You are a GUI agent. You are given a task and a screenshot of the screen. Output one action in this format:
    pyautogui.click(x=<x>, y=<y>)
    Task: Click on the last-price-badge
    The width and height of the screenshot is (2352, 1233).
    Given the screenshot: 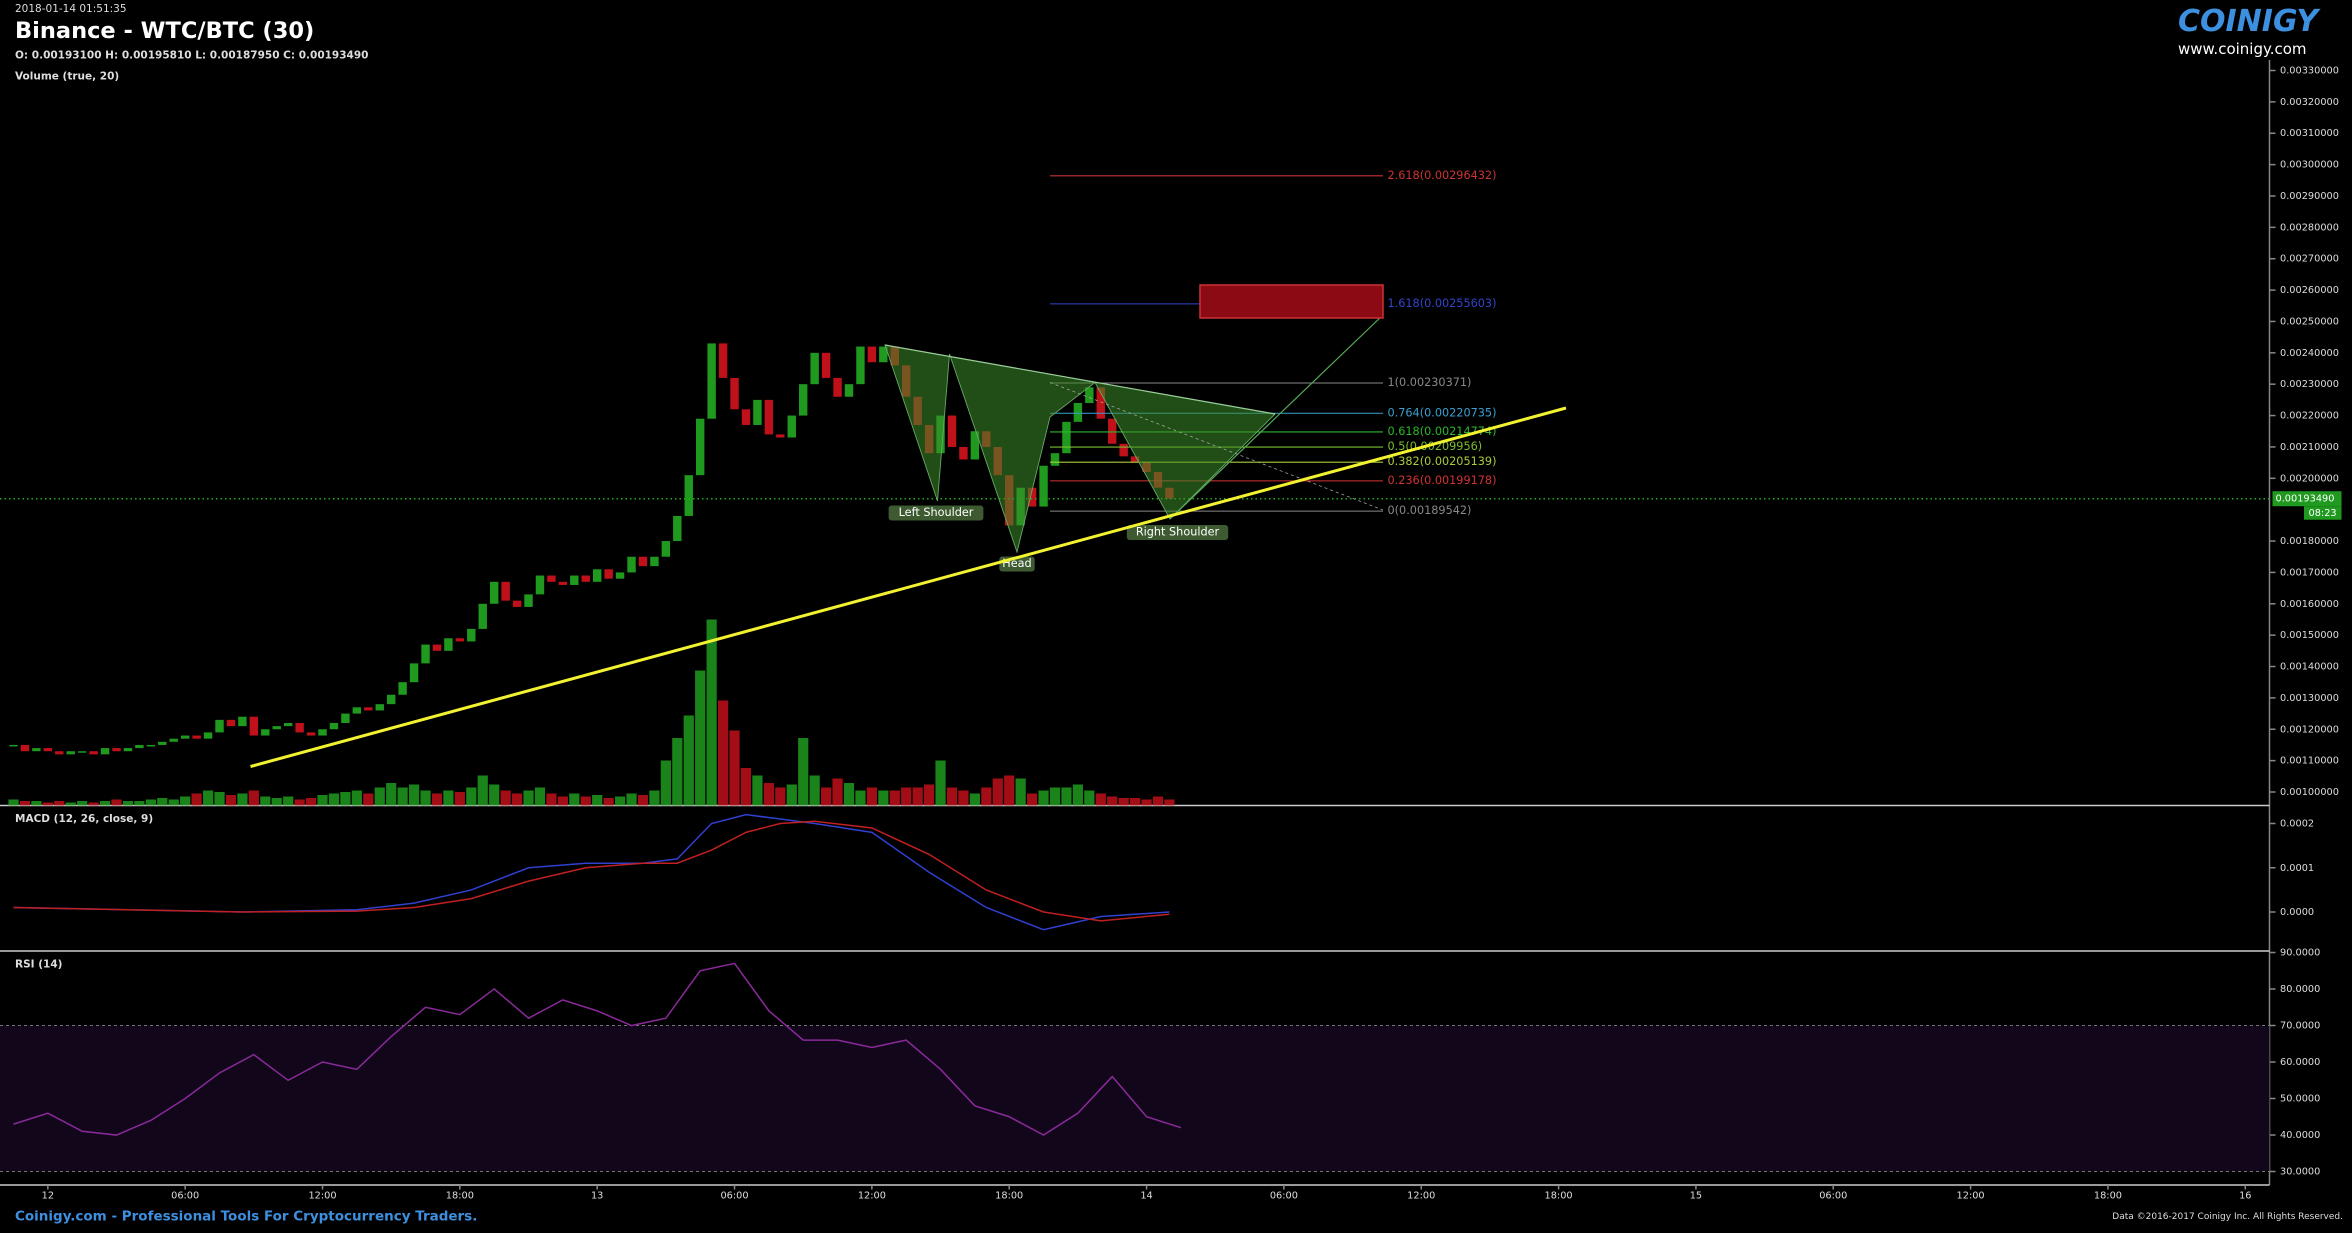 What is the action you would take?
    pyautogui.click(x=2307, y=499)
    